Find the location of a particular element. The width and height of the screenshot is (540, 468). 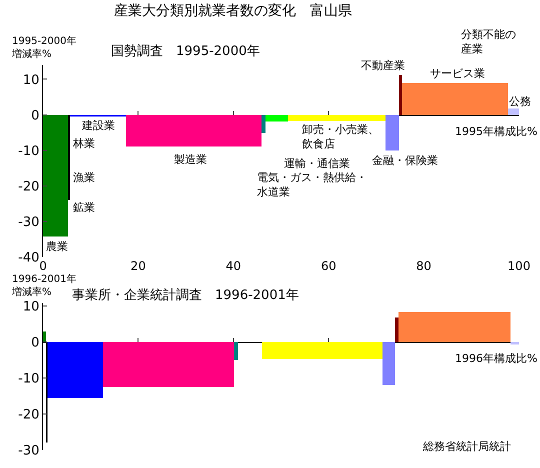

annotation: 公務 is located at coordinates (520, 101).